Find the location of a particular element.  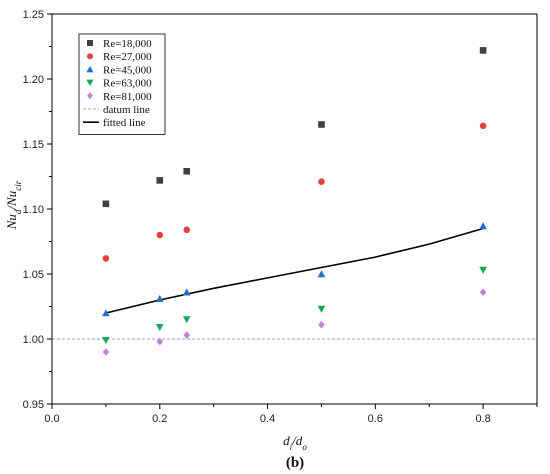

x-tick-label: 0.0 is located at coordinates (51, 419).